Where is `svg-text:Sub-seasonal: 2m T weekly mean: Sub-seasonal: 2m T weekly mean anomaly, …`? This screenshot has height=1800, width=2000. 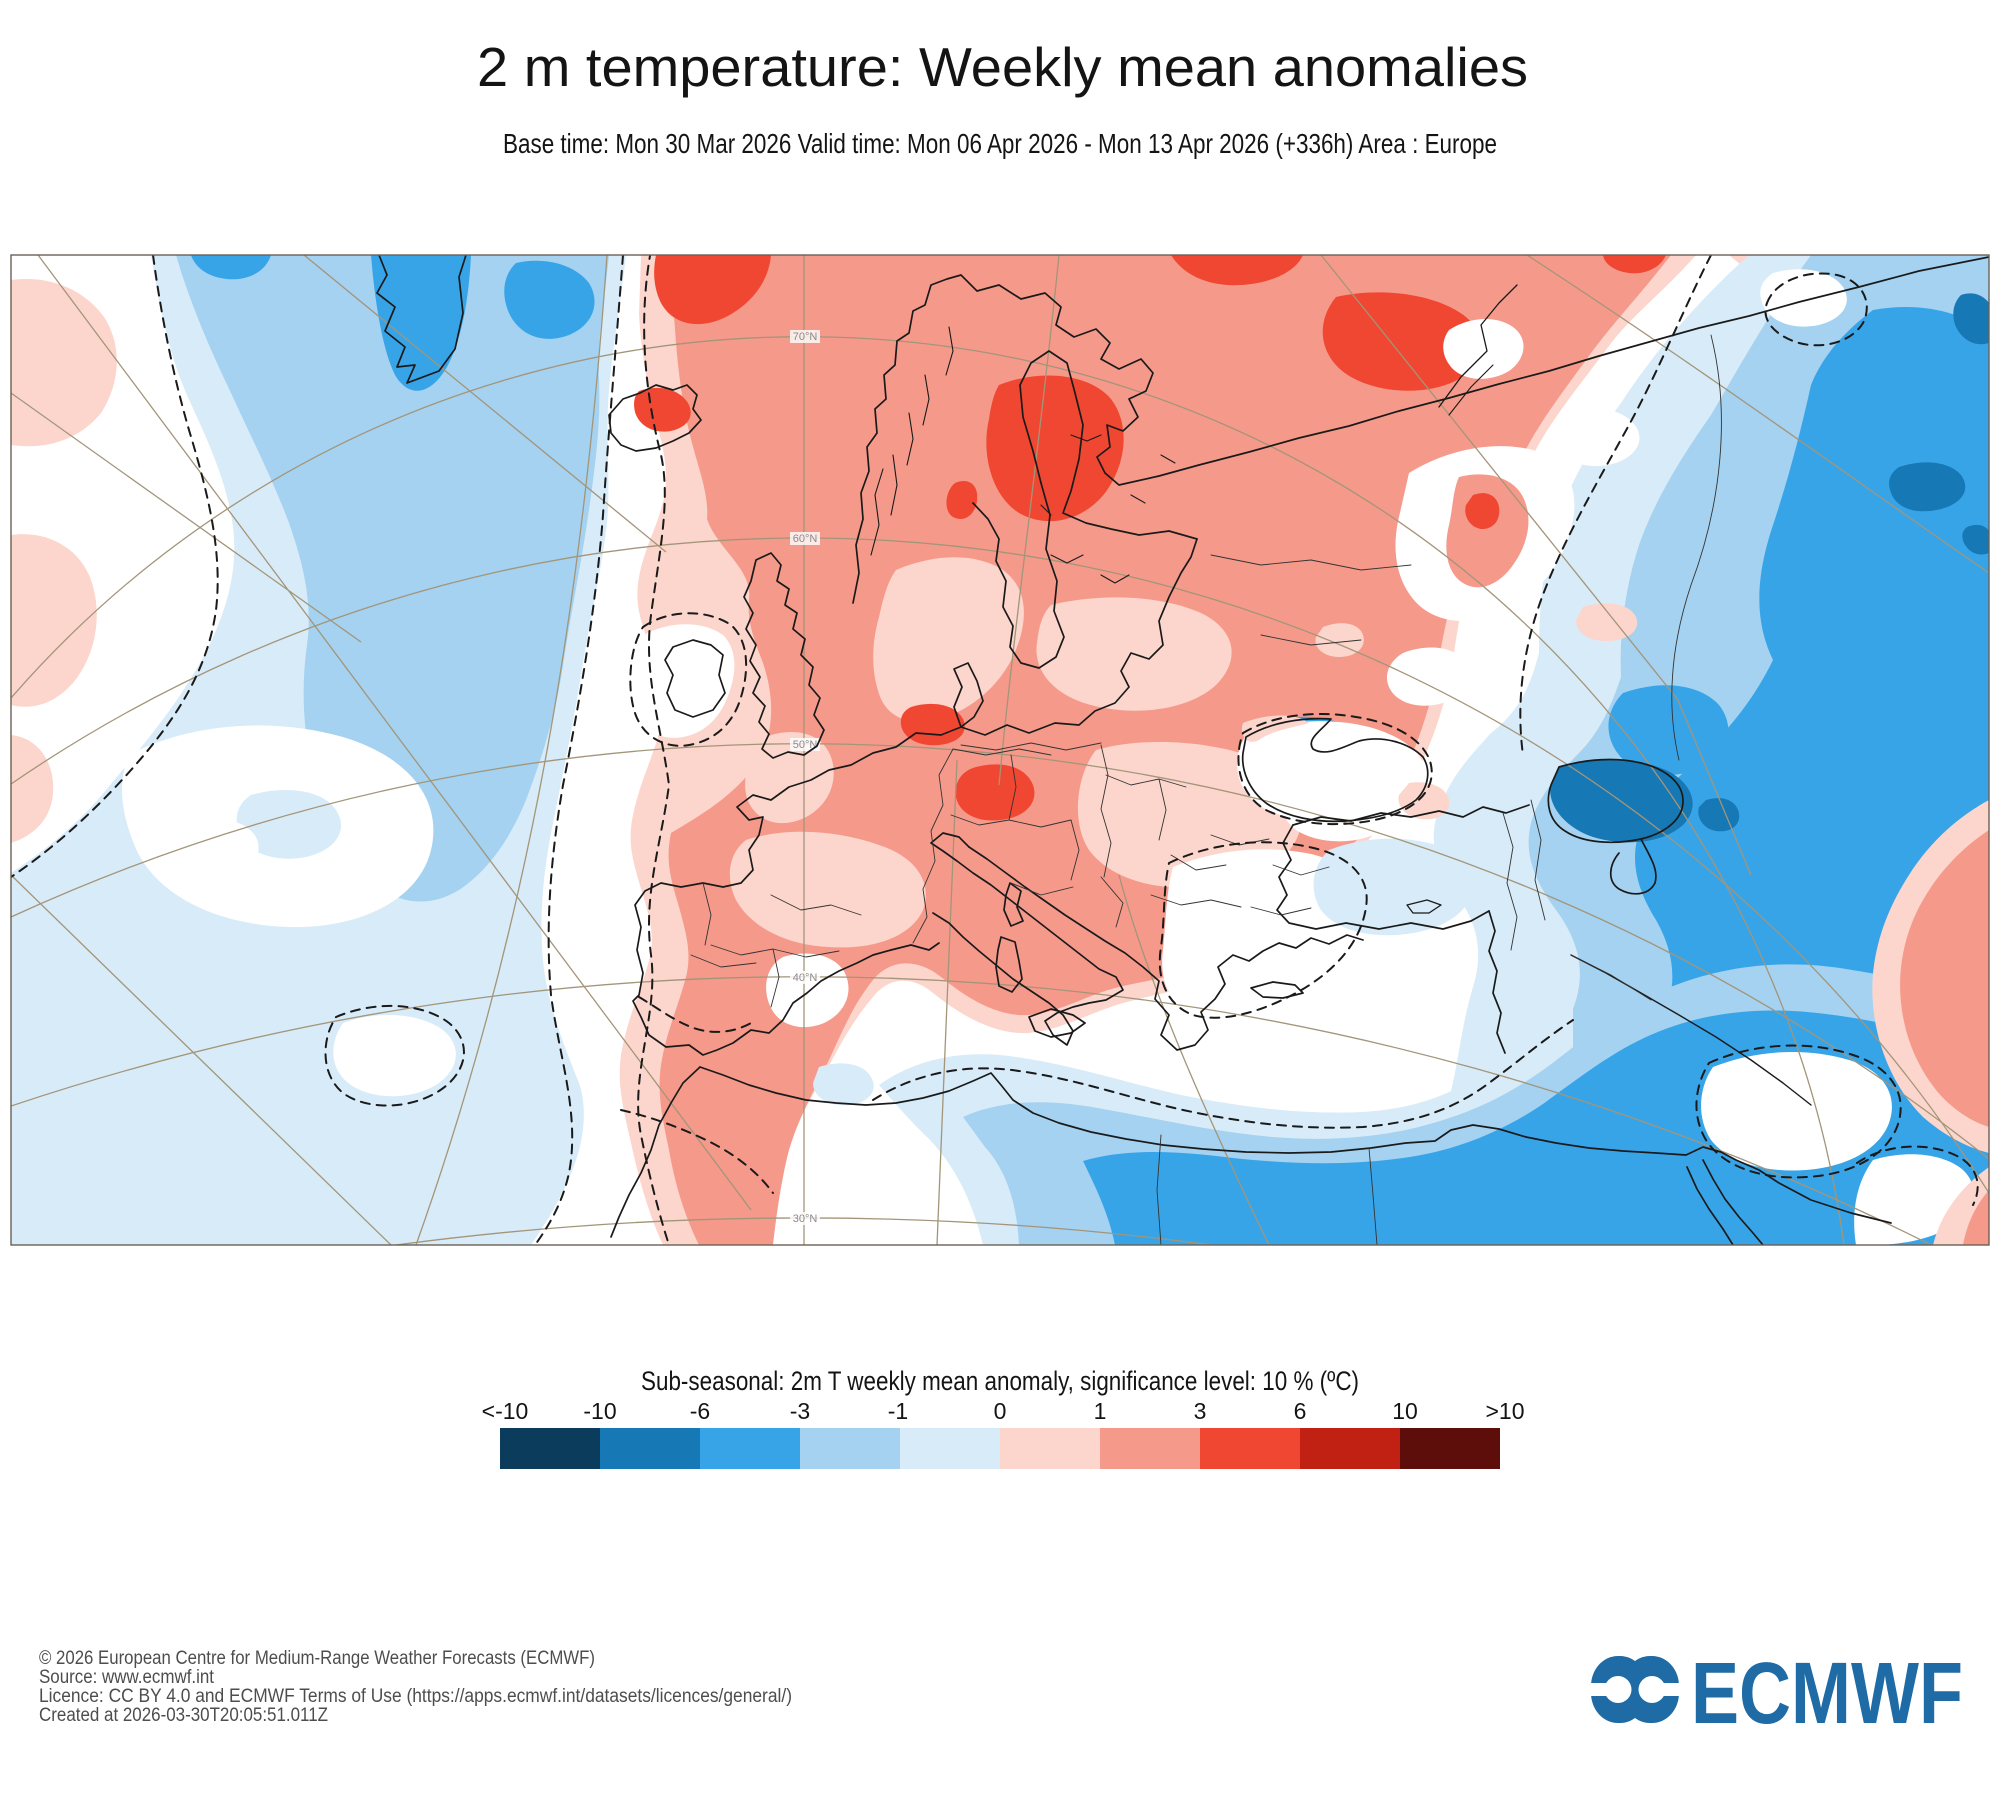 svg-text:Sub-seasonal: 2m T weekly mean: Sub-seasonal: 2m T weekly mean anomaly, … is located at coordinates (1000, 1381).